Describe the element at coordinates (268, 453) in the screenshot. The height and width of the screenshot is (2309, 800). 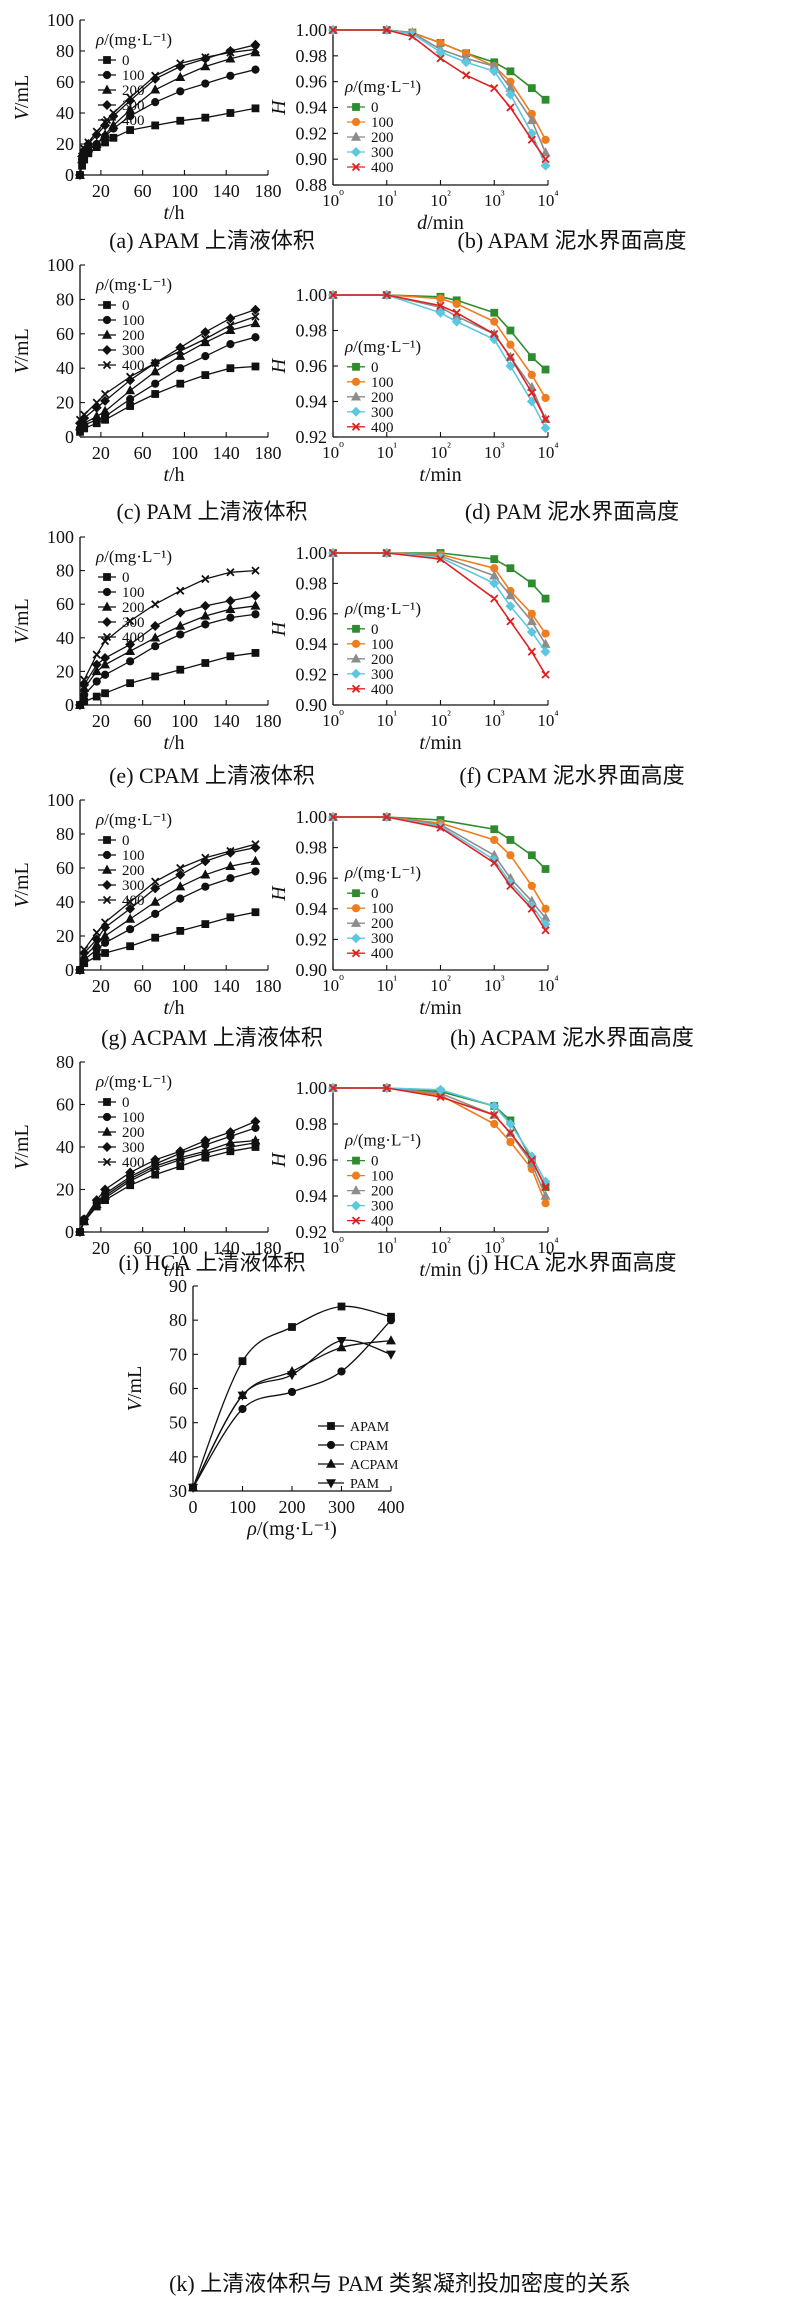
I see `x-tick-label: 180` at that location.